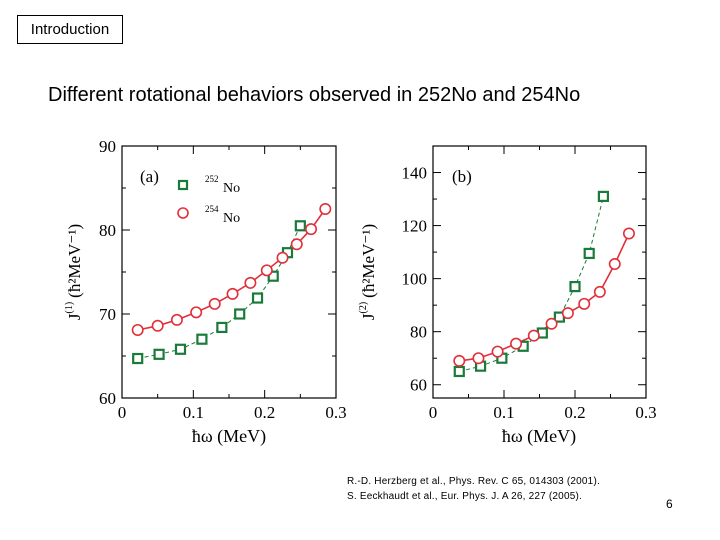 This screenshot has width=720, height=540. Describe the element at coordinates (335, 412) in the screenshot. I see `x-tick-label-a: 0.3` at that location.